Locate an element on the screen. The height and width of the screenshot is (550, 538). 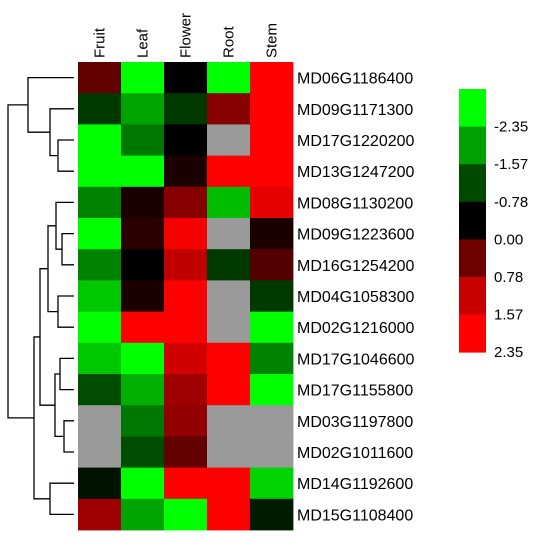
legend-label: 2.35 is located at coordinates (508, 352).